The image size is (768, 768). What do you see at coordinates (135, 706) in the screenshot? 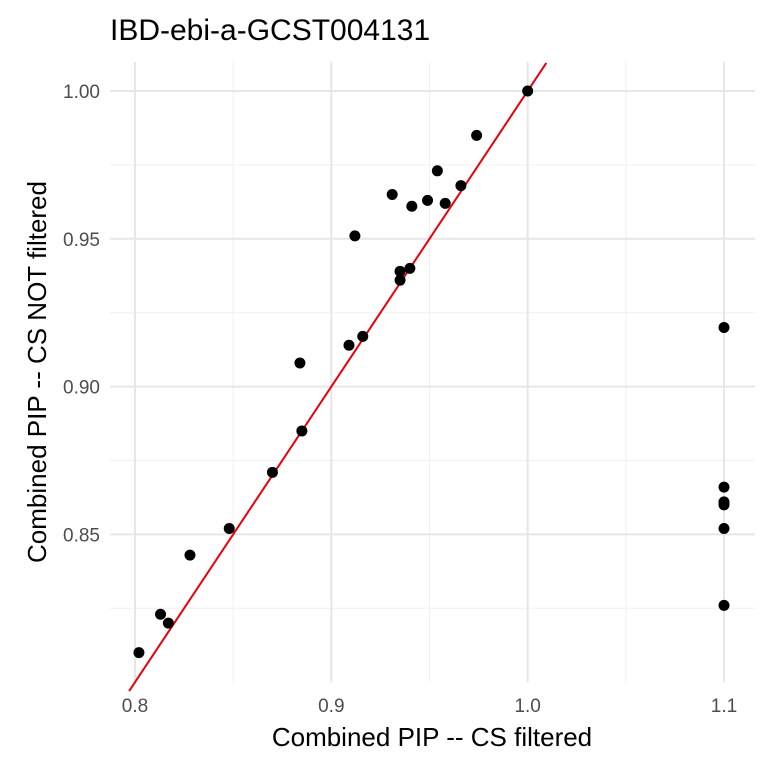
I see `x-tick-label: 0.8` at bounding box center [135, 706].